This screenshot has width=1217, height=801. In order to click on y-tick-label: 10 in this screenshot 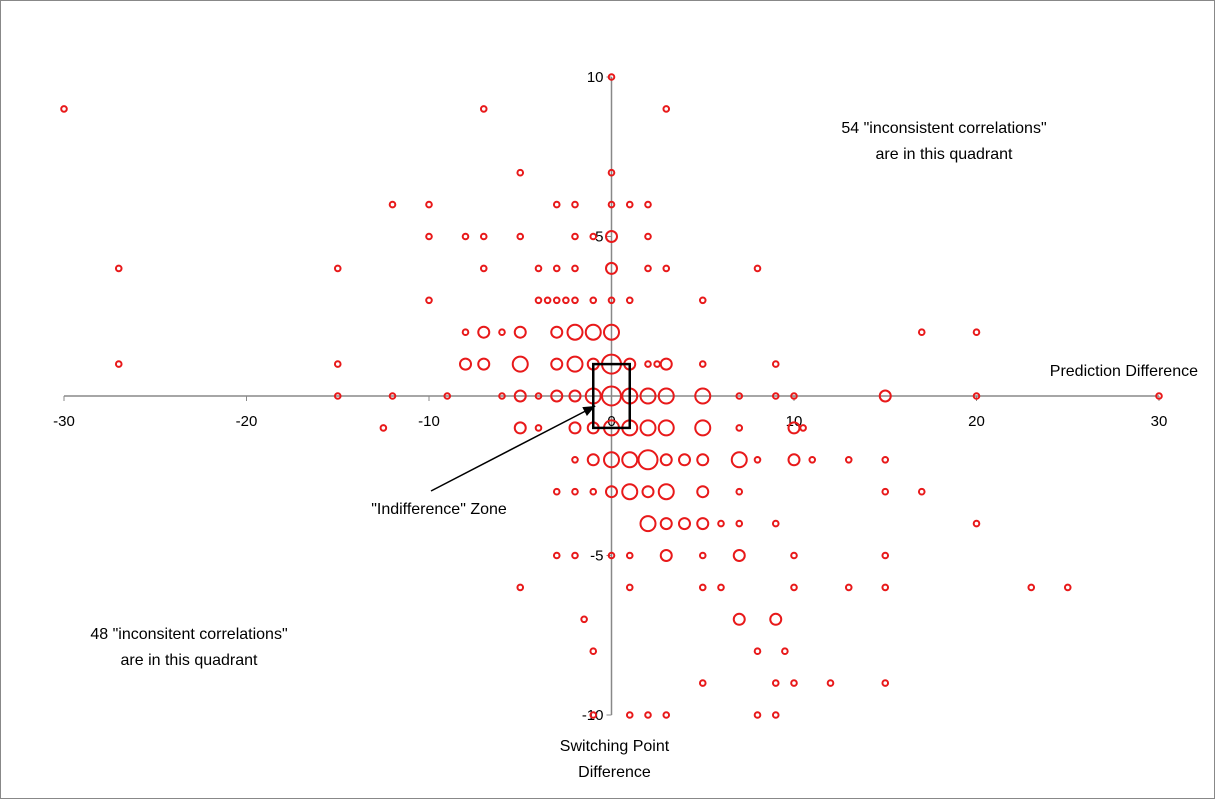, I will do `click(595, 77)`.